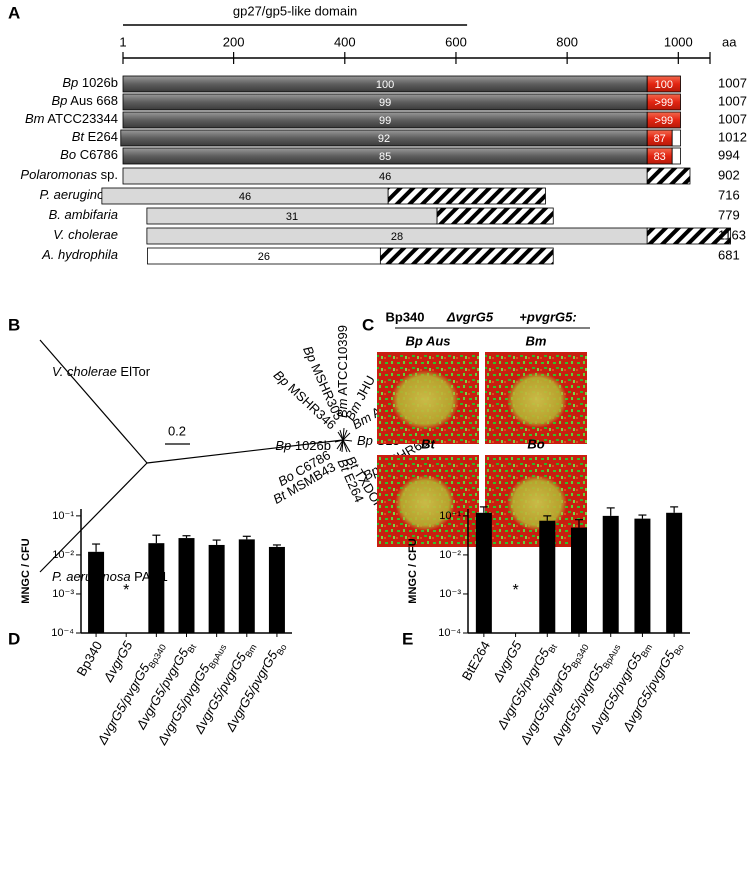 This screenshot has height=880, width=750. What do you see at coordinates (342, 360) in the screenshot?
I see `leaf-label-part: ATCC10399` at bounding box center [342, 360].